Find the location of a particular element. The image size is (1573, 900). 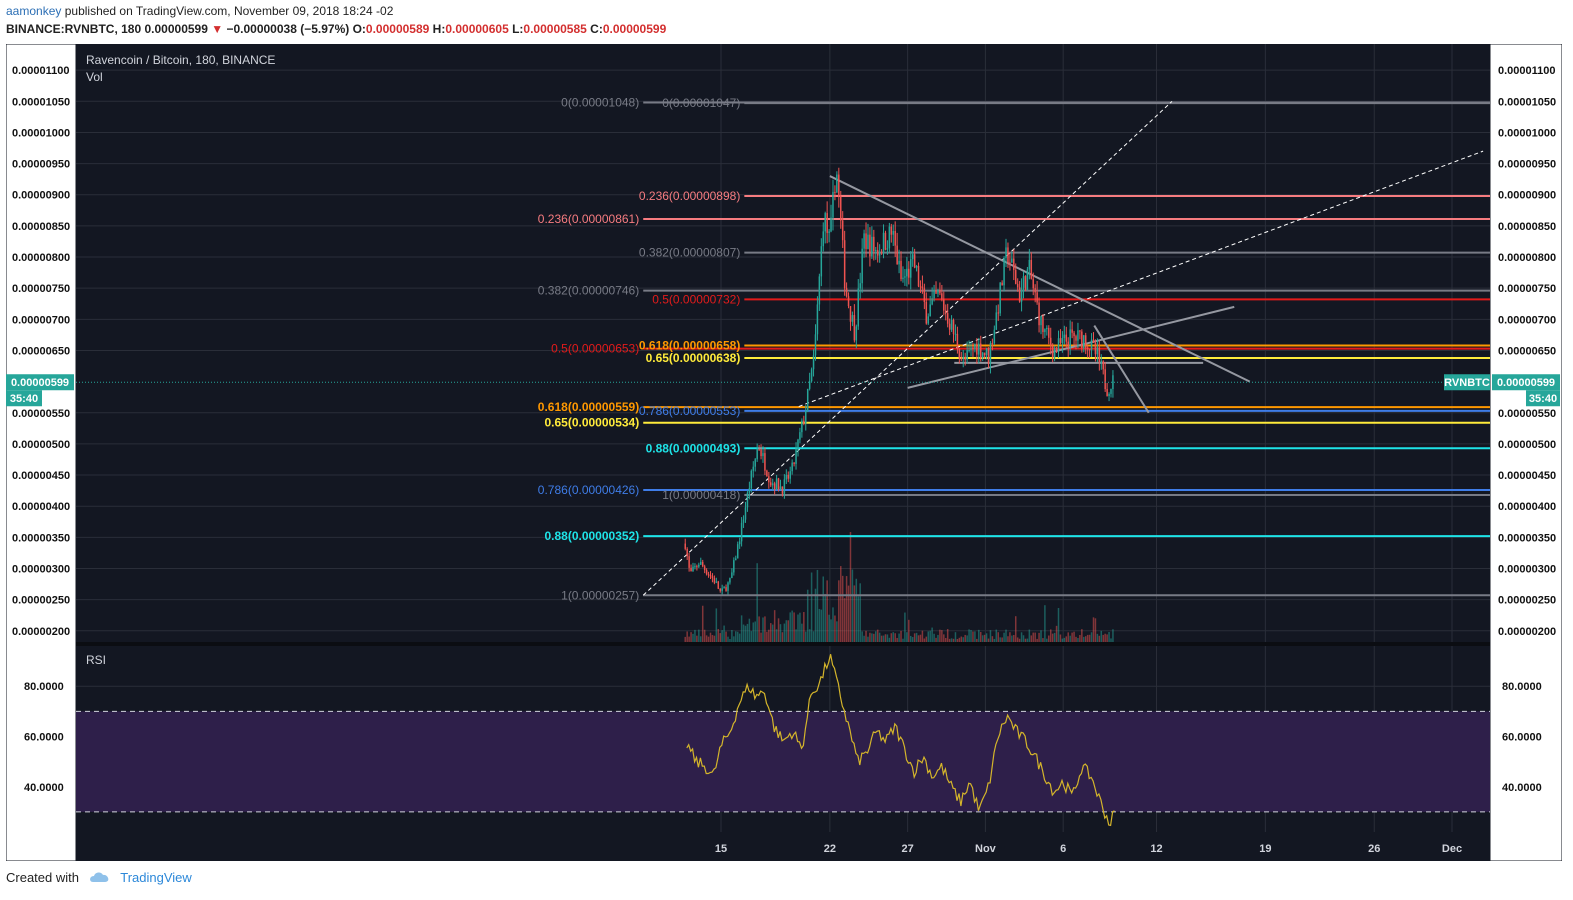

last-price: 0.00000599 is located at coordinates (176, 29).